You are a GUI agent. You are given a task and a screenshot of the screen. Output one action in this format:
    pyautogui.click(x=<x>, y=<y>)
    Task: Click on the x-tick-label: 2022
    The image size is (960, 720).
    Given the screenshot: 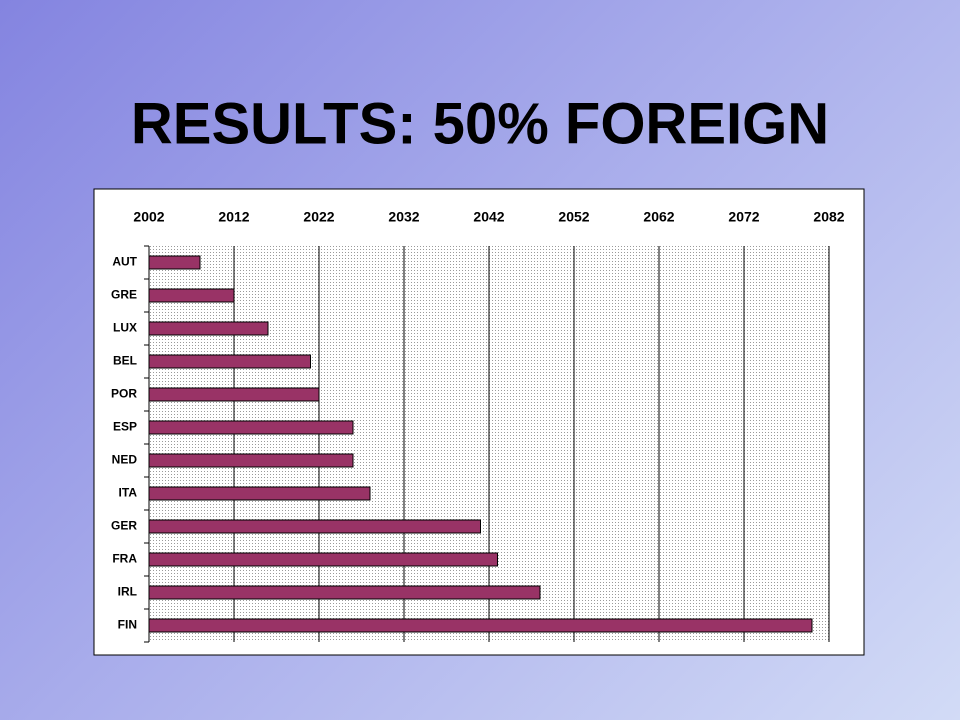 What is the action you would take?
    pyautogui.click(x=318, y=217)
    